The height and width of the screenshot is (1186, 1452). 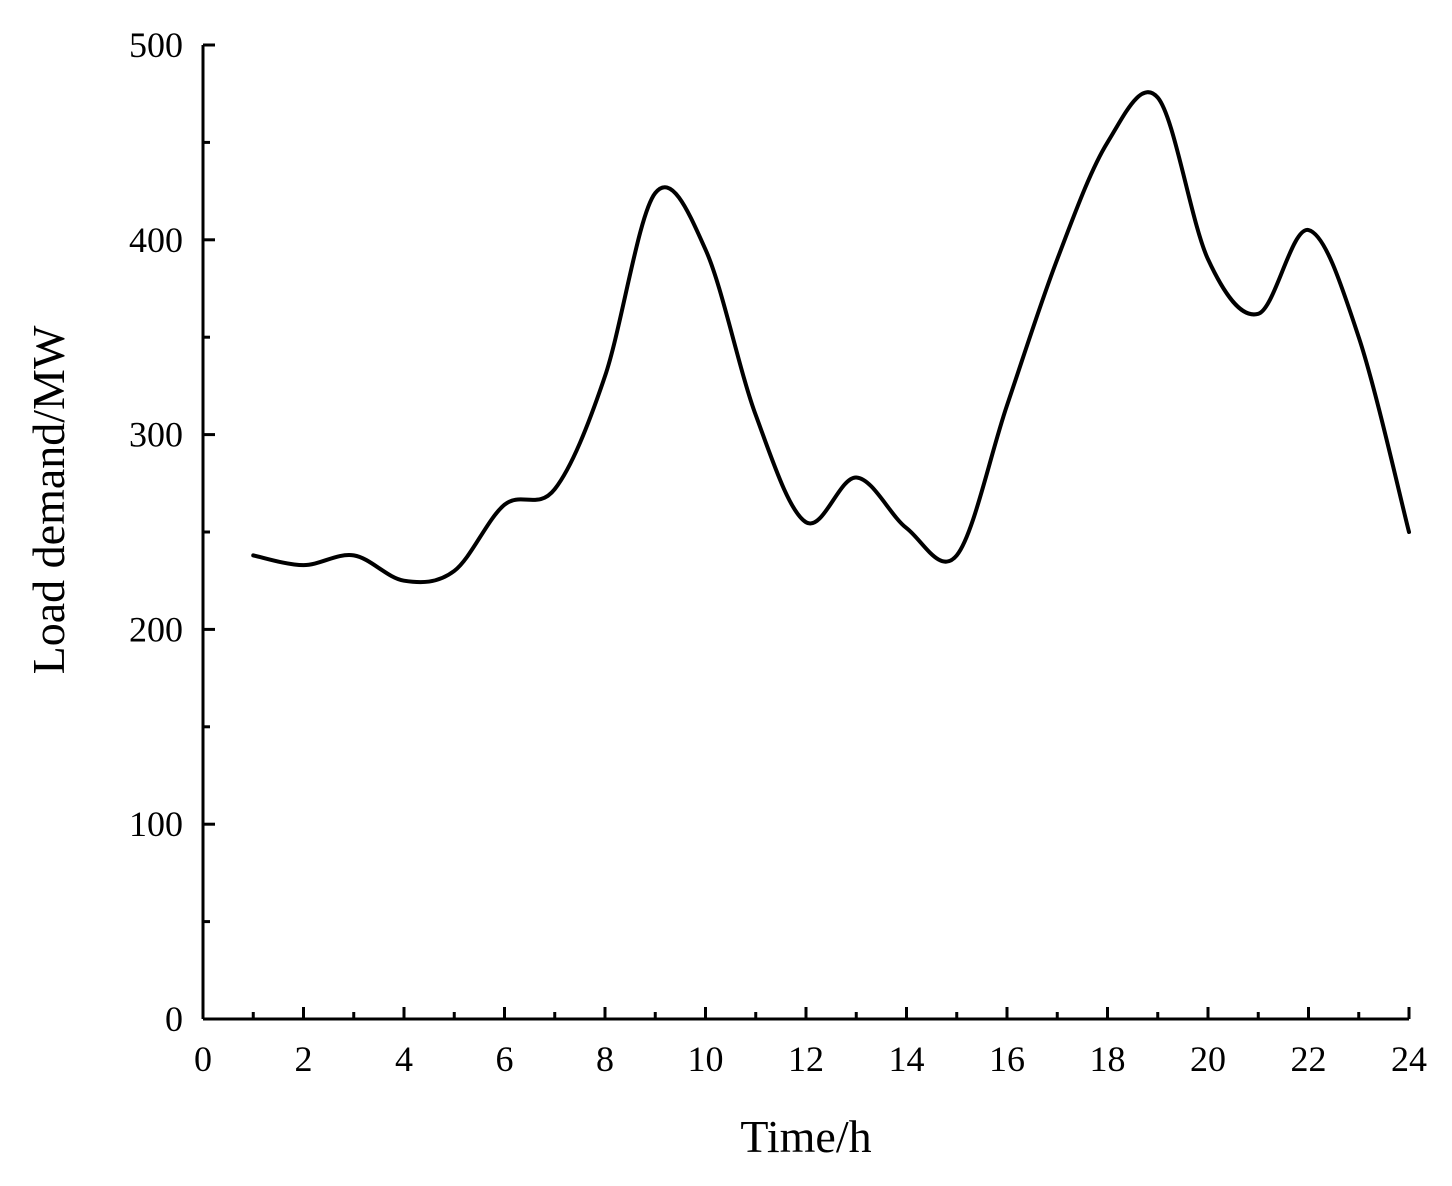 I want to click on x-tick-label: 8, so click(x=605, y=1059).